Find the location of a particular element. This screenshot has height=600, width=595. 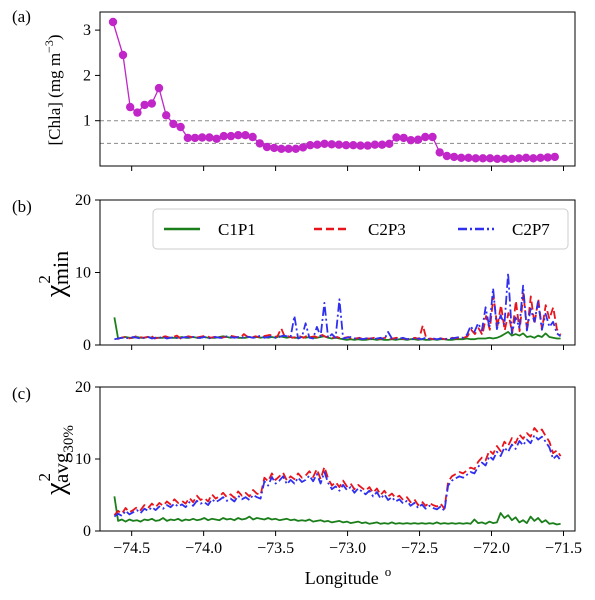

x-tick-label: −72.0 is located at coordinates (491, 548).